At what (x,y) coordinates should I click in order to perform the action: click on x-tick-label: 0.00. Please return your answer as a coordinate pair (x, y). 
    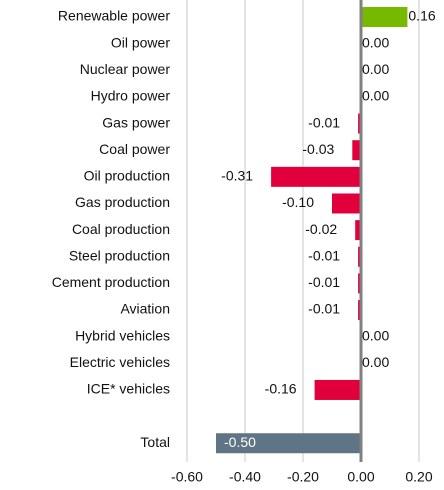
    Looking at the image, I should click on (360, 477).